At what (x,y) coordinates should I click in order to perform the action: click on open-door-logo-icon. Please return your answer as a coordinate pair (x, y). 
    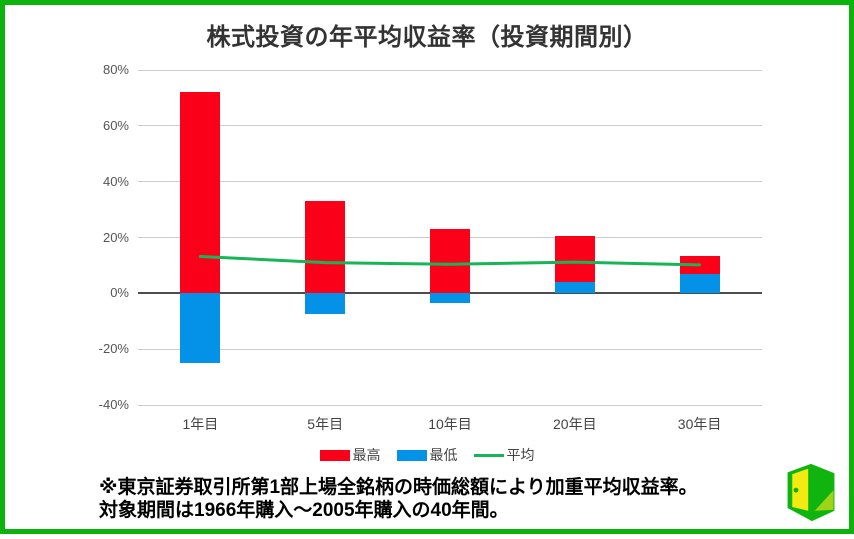
    Looking at the image, I should click on (811, 492).